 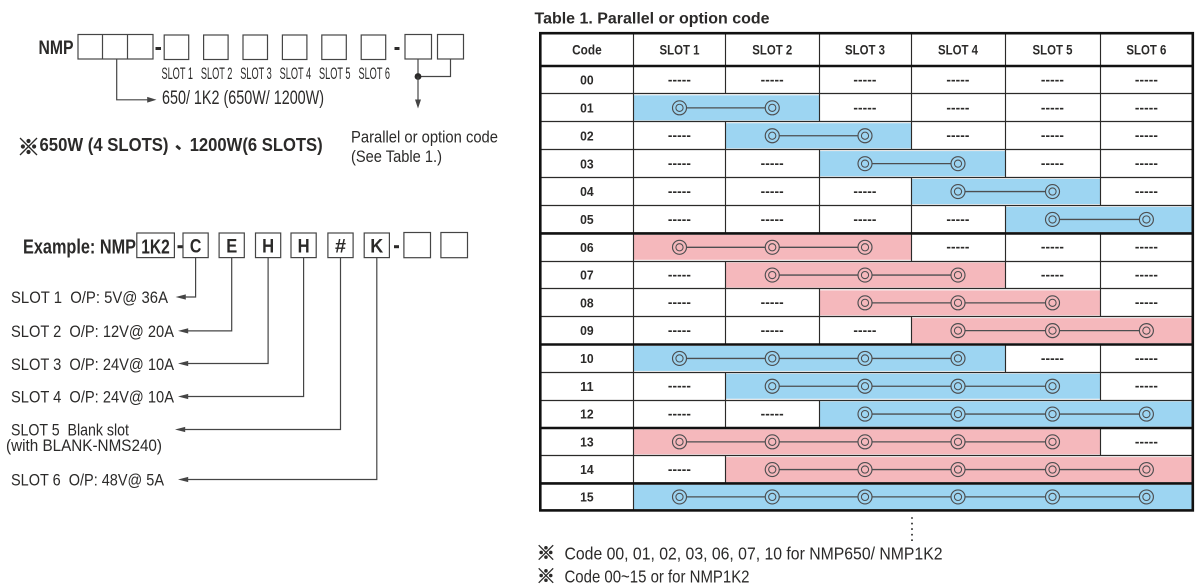 I want to click on svg-text: 10, so click(x=587, y=358).